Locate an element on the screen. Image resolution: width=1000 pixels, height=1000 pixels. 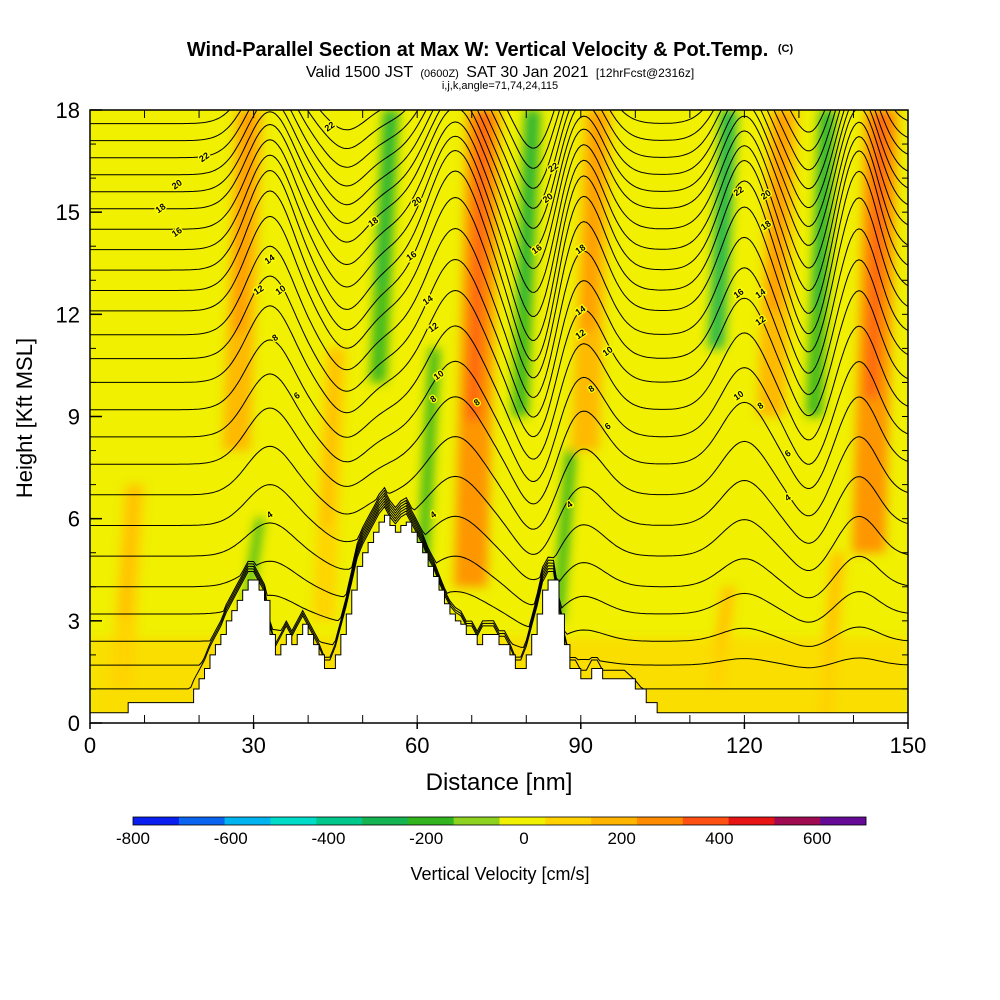
subtitle-utc: (0600Z) is located at coordinates (439, 74).